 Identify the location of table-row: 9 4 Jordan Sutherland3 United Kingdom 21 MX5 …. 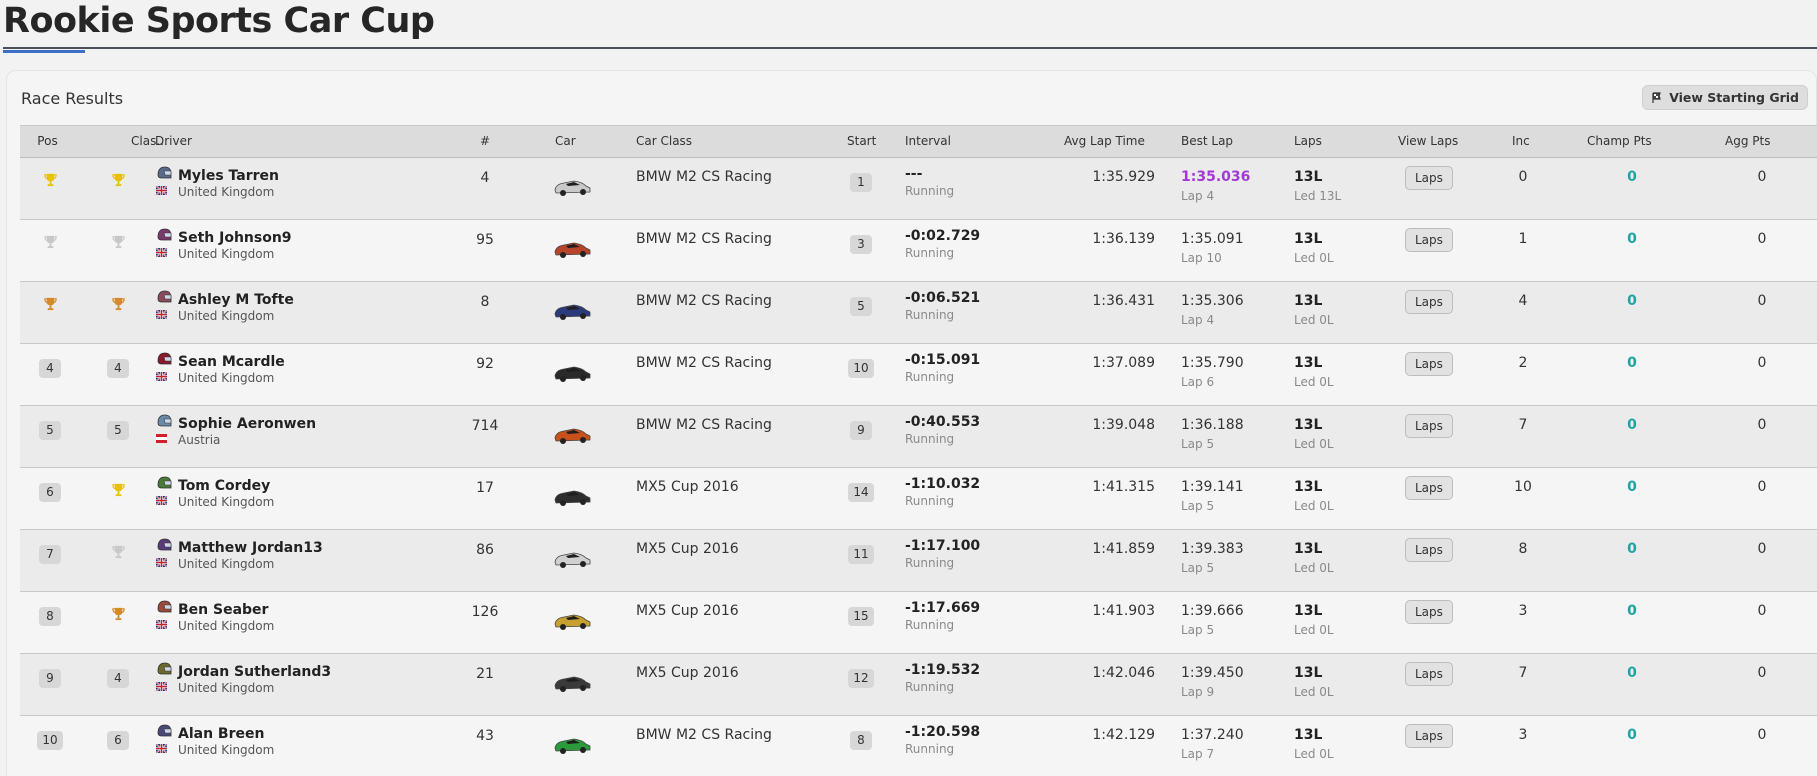
(918, 685).